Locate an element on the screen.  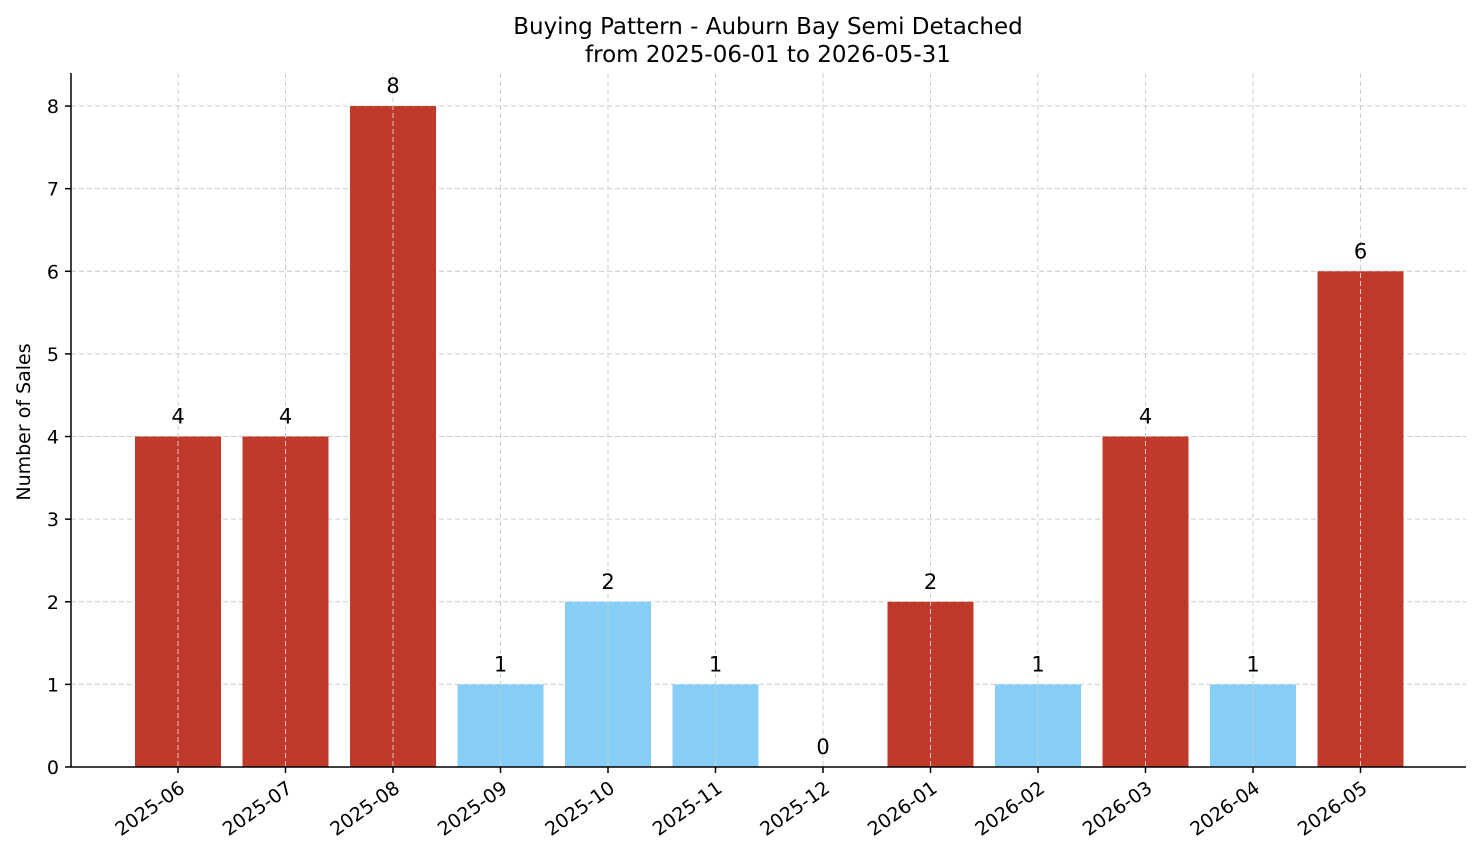
x-tick-label: 2025-10 is located at coordinates (580, 809).